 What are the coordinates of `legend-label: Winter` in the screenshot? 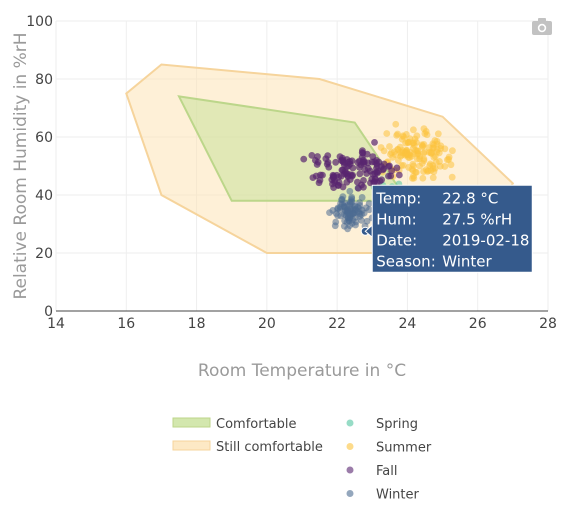 It's located at (398, 495).